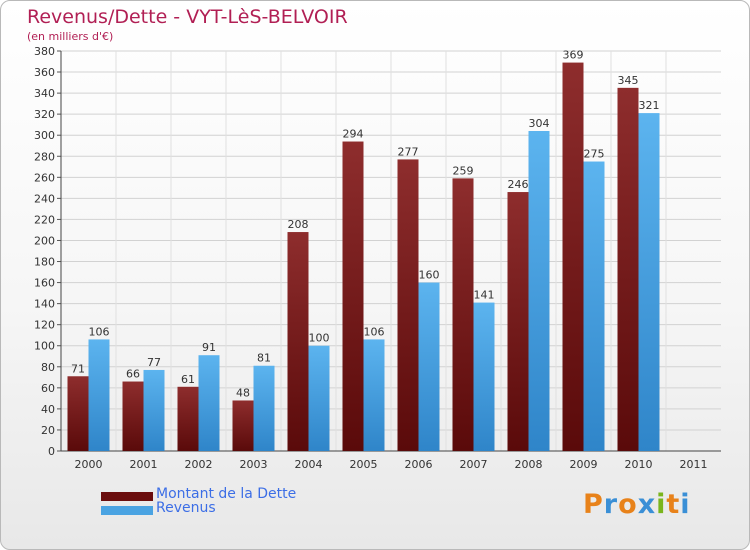 Image resolution: width=750 pixels, height=550 pixels. Describe the element at coordinates (573, 55) in the screenshot. I see `bar-value-label: 369` at that location.